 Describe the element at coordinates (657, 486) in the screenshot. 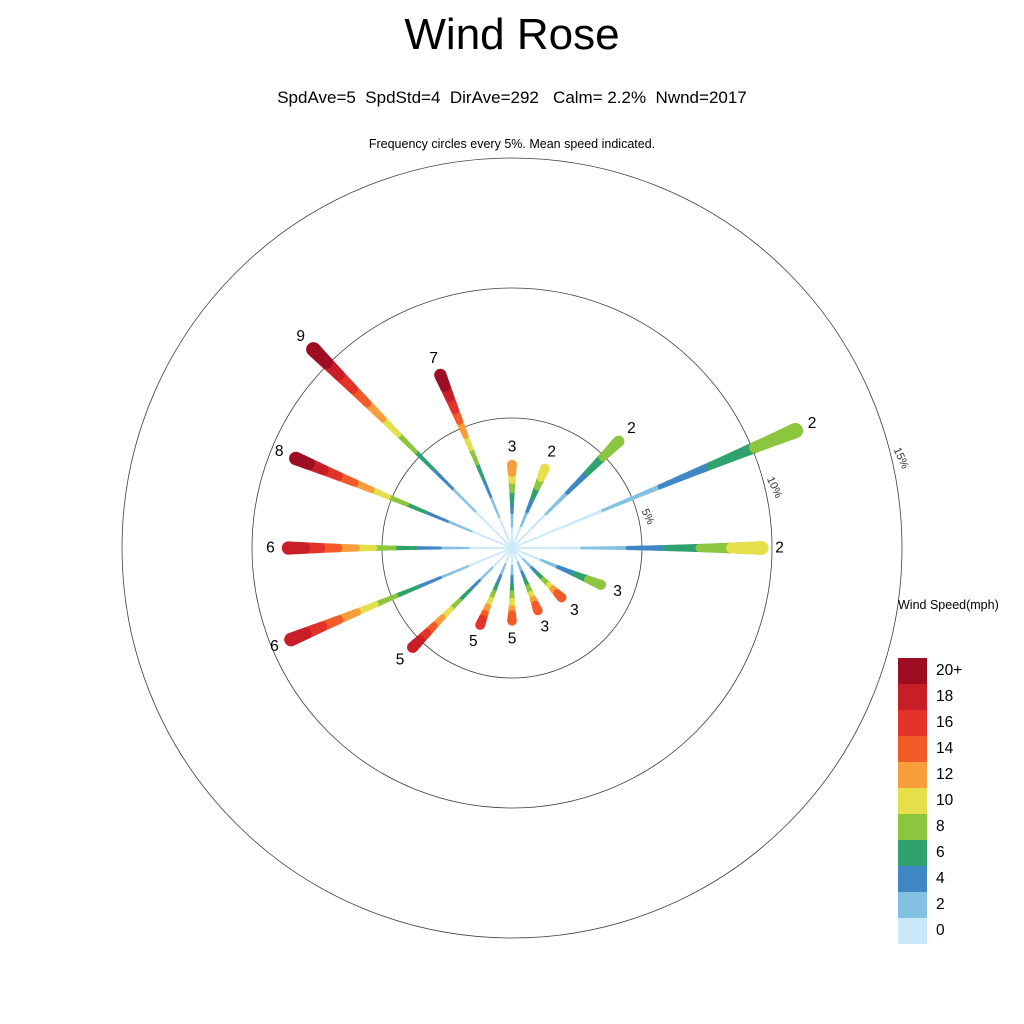

I see `ray-ENE` at that location.